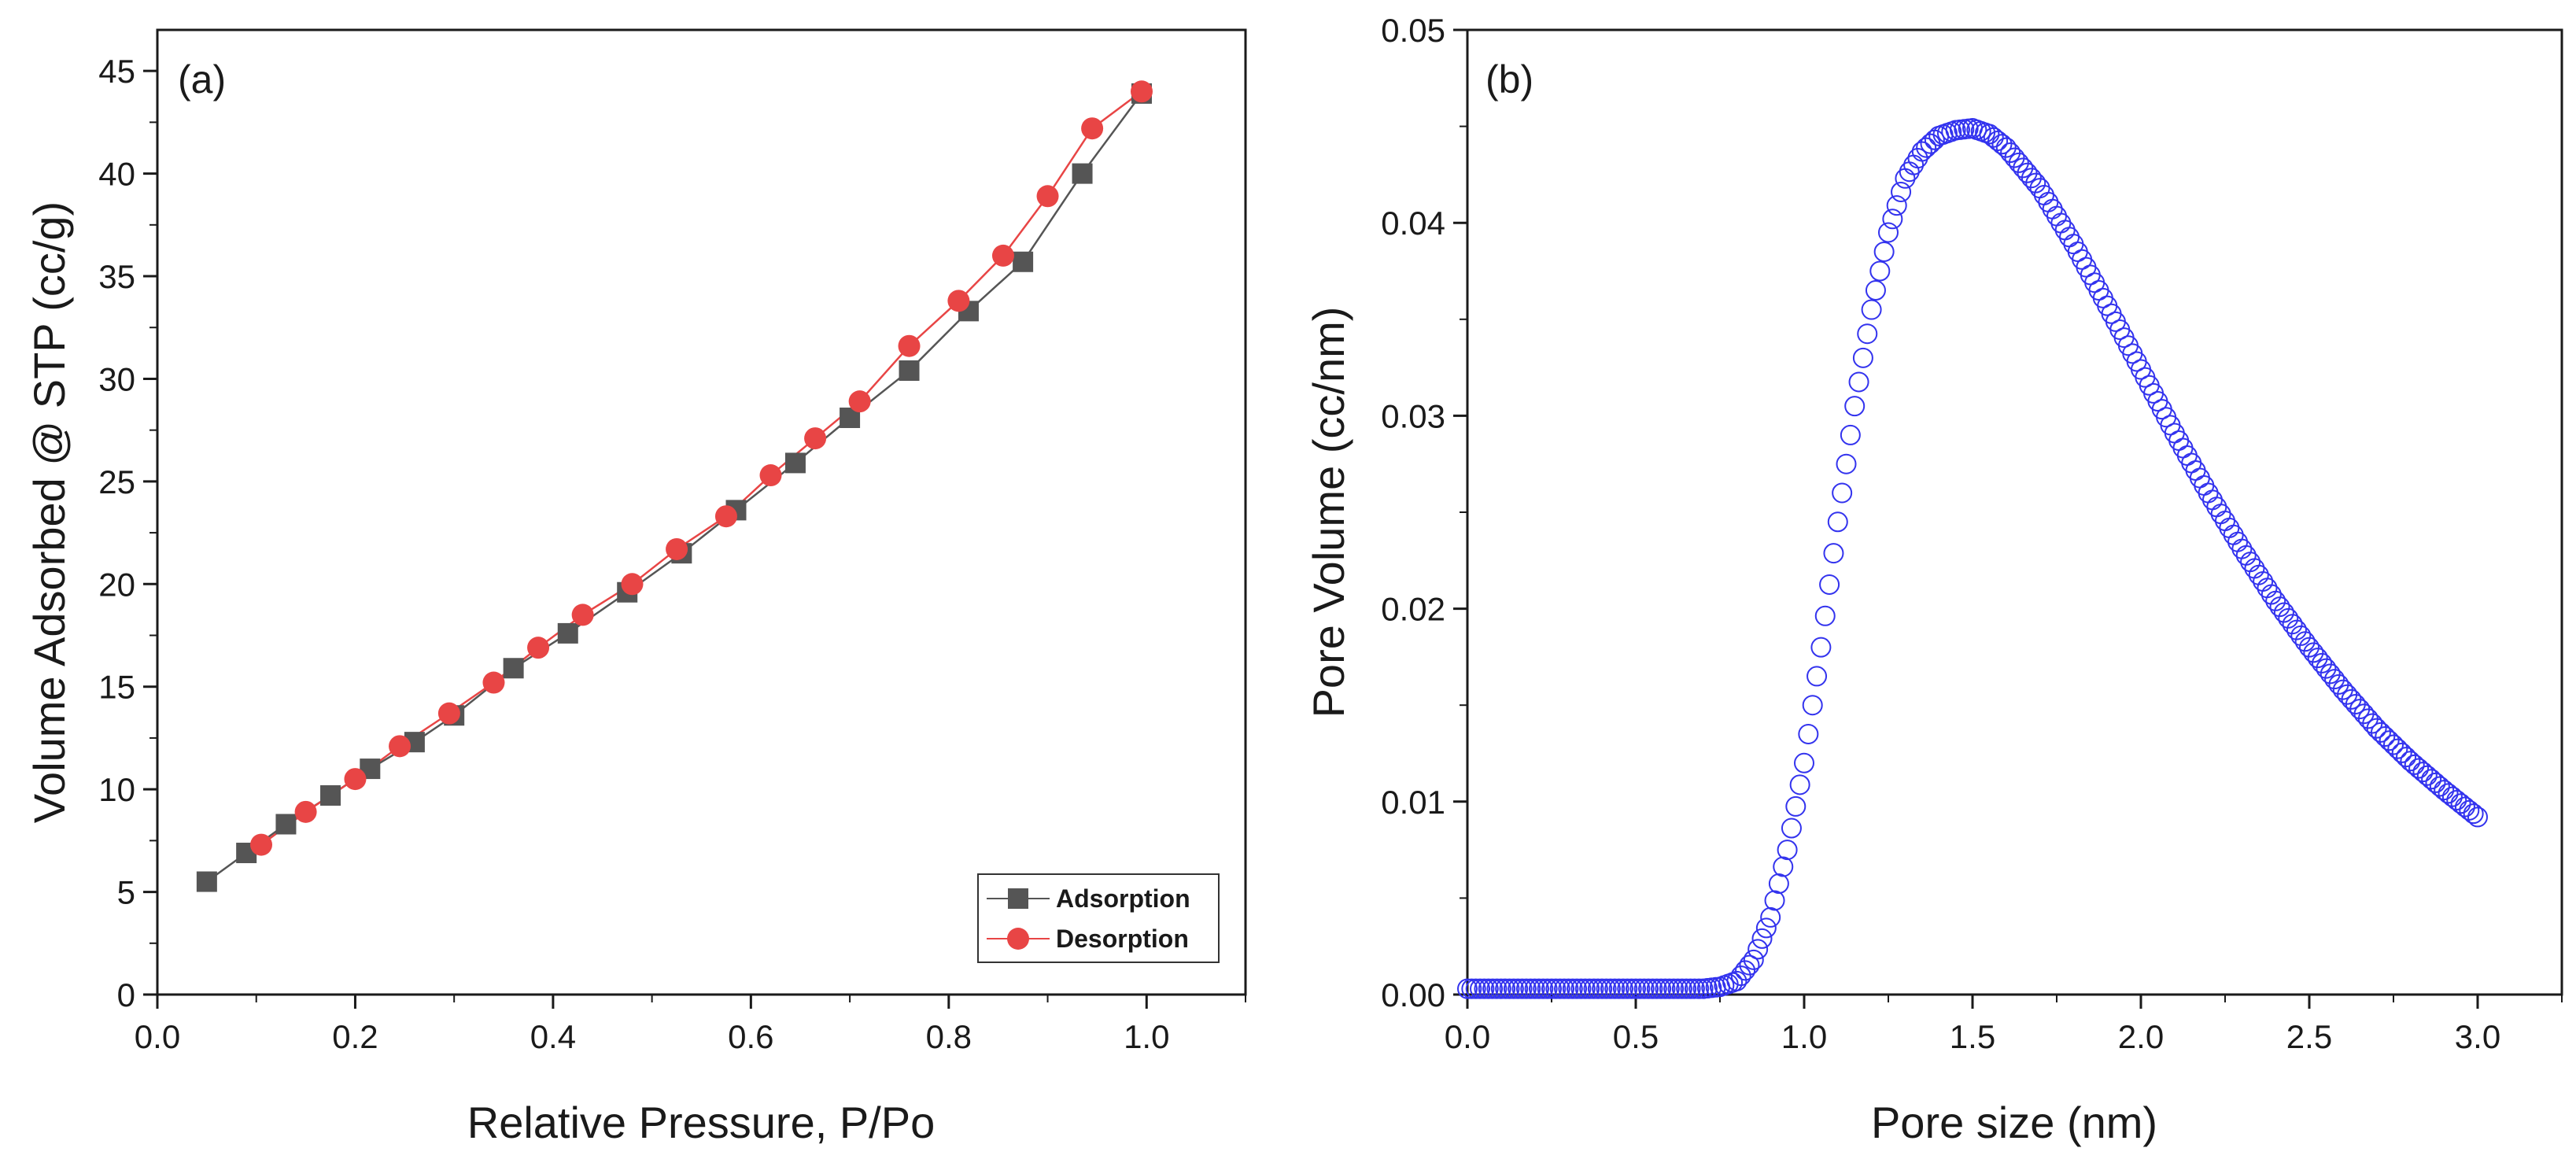 This screenshot has height=1159, width=2576. What do you see at coordinates (49, 512) in the screenshot?
I see `y-axis-title-a: Volume Adsorbed @ STP (cc/g)` at bounding box center [49, 512].